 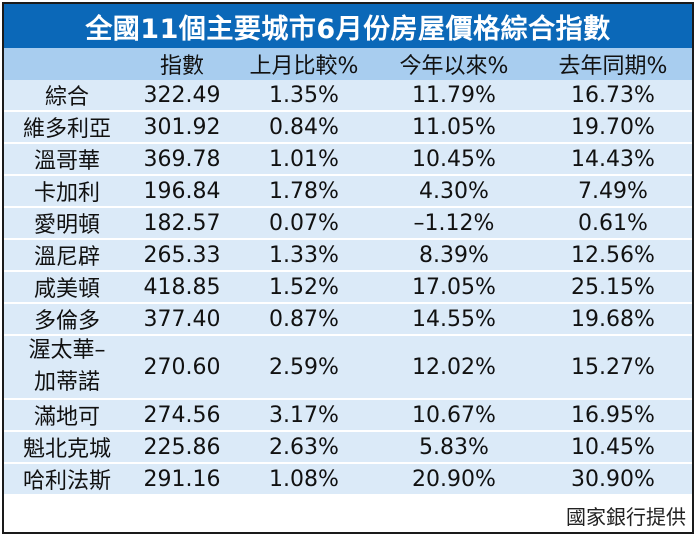 I want to click on table-row: 愛明頓 182.57 0.07% –1.12% 0.61%, so click(x=348, y=224).